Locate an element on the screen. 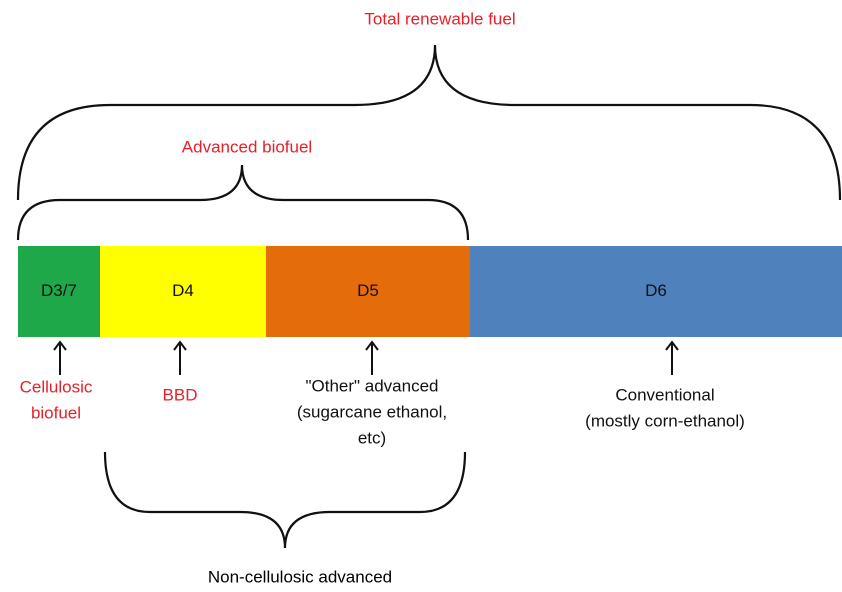 The height and width of the screenshot is (592, 842). description-line: BBD is located at coordinates (180, 394).